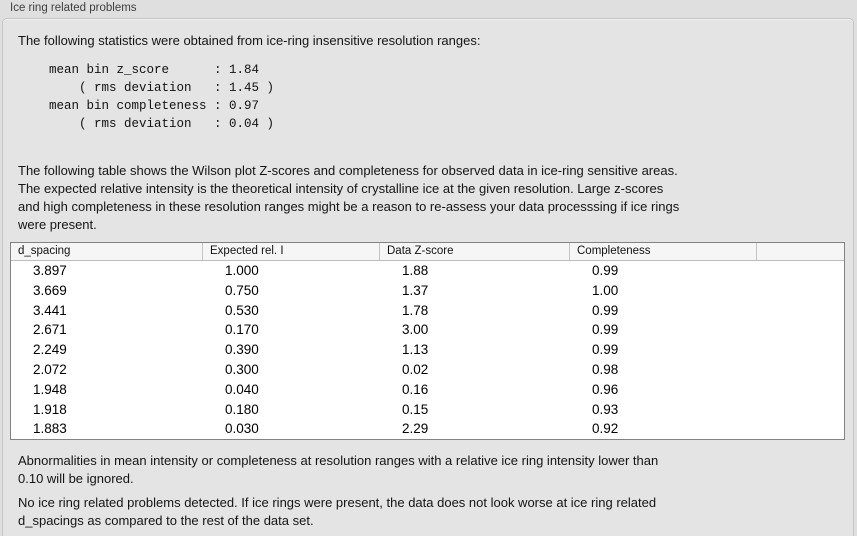  I want to click on cell-expected-rel-i: 1.000, so click(242, 270).